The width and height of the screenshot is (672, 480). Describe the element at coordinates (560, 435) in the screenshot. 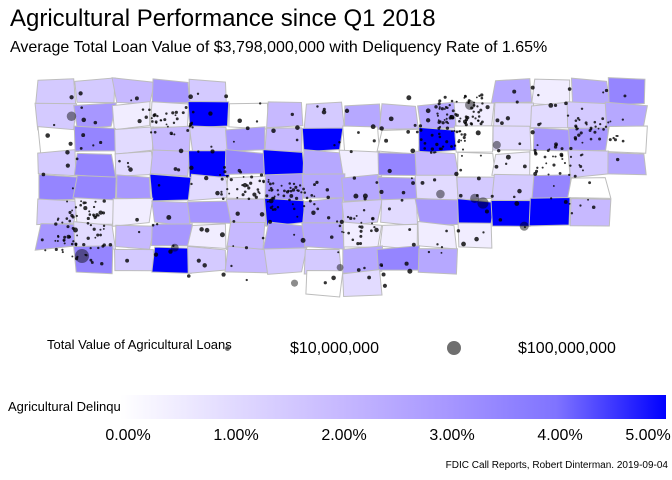

I see `color-legend-tick: 4.00%` at that location.